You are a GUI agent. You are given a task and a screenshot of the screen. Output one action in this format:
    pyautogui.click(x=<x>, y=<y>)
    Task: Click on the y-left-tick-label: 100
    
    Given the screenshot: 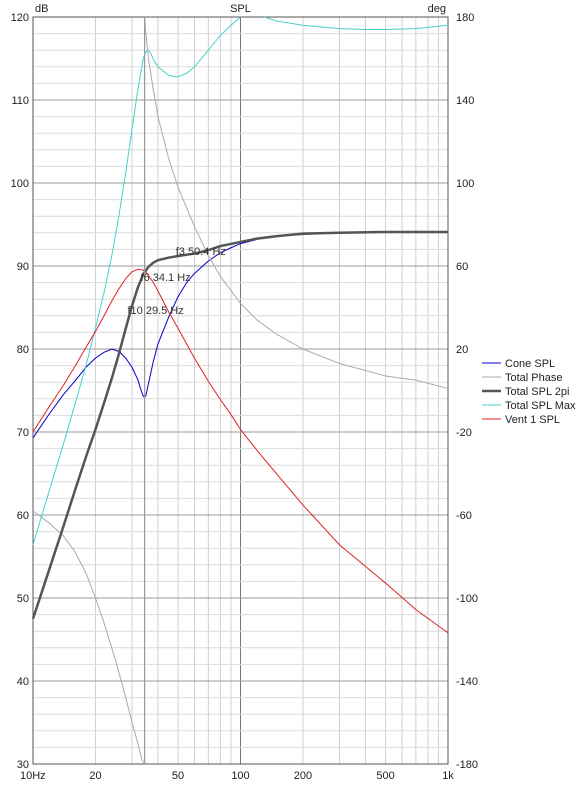 What is the action you would take?
    pyautogui.click(x=20, y=184)
    